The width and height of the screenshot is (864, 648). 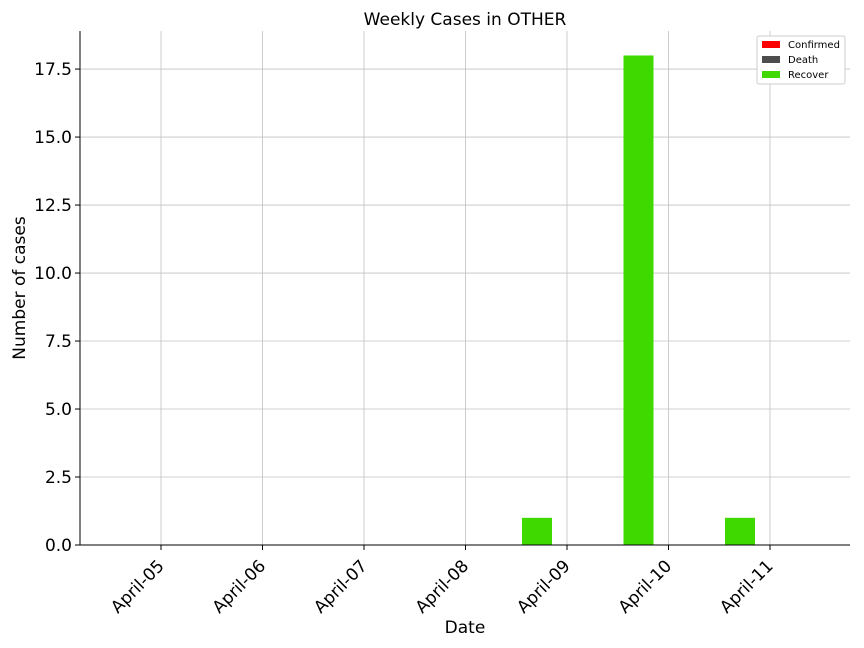 I want to click on y-tick-label: 2.5, so click(x=58, y=478).